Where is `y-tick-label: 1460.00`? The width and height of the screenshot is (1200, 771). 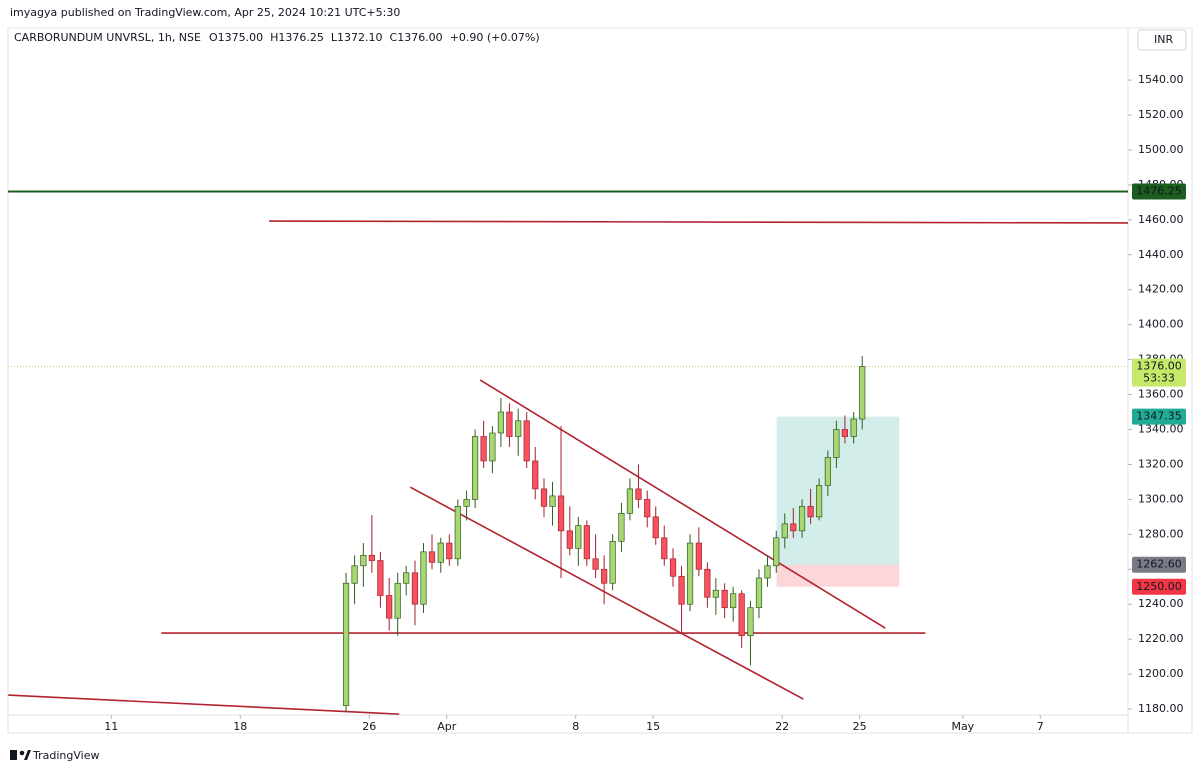
y-tick-label: 1460.00 is located at coordinates (1161, 219).